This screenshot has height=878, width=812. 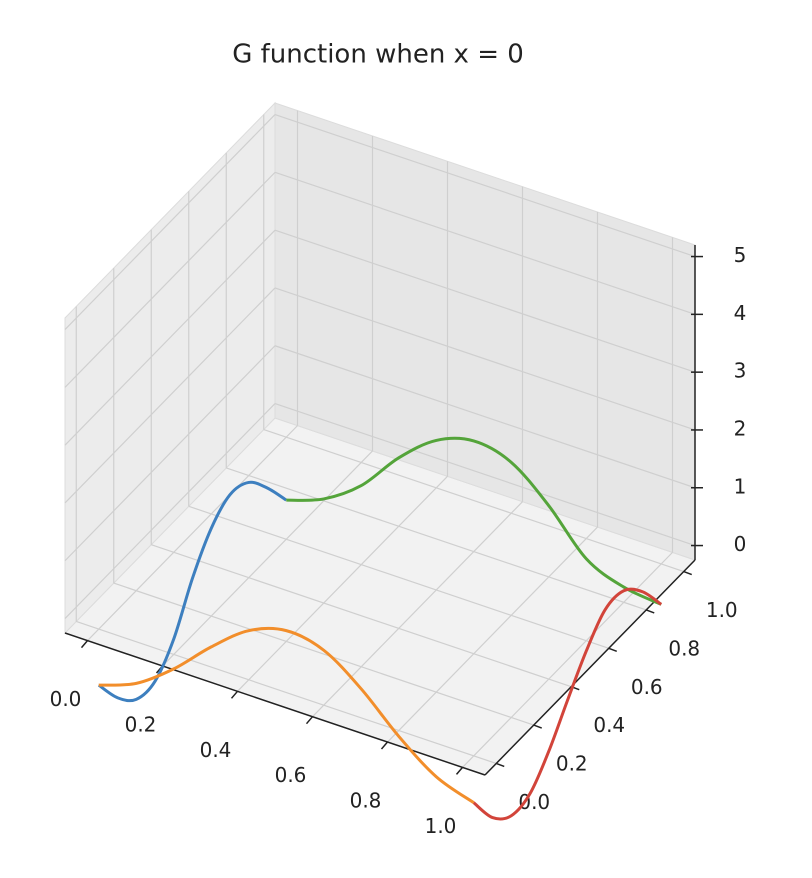 I want to click on y-axis, so click(x=590, y=667).